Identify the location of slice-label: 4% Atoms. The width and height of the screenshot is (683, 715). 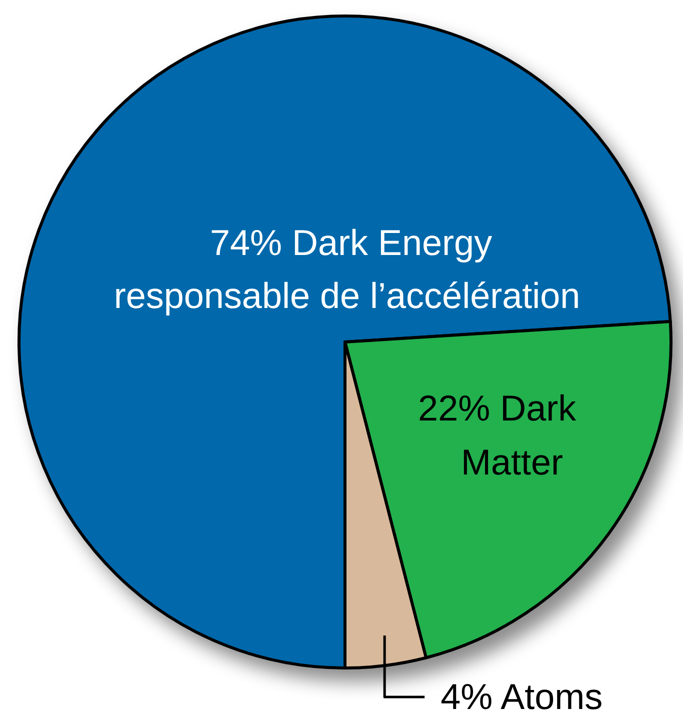
(521, 695).